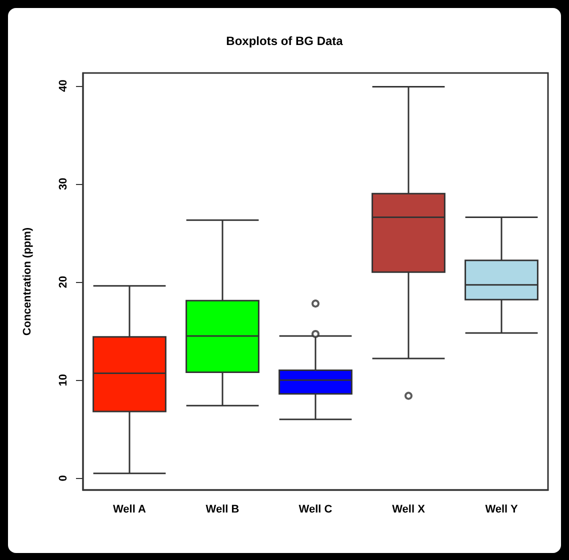  Describe the element at coordinates (64, 380) in the screenshot. I see `y-tick-label: 10` at that location.